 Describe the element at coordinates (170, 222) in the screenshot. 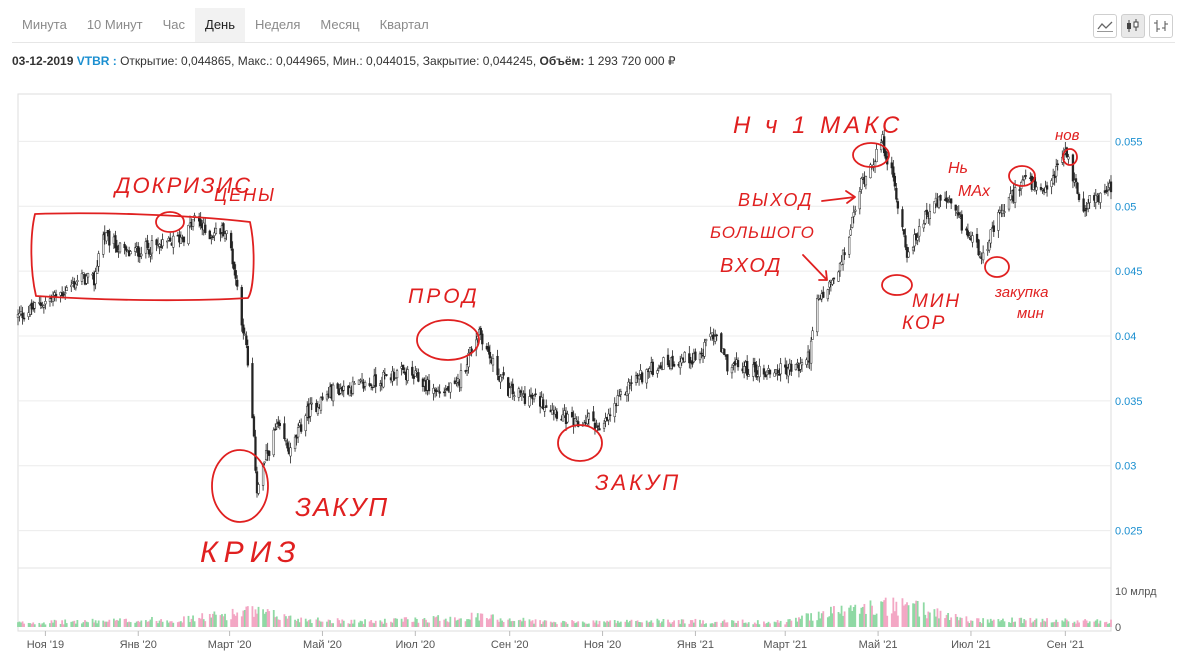

I see `precrisis-peak-circle` at that location.